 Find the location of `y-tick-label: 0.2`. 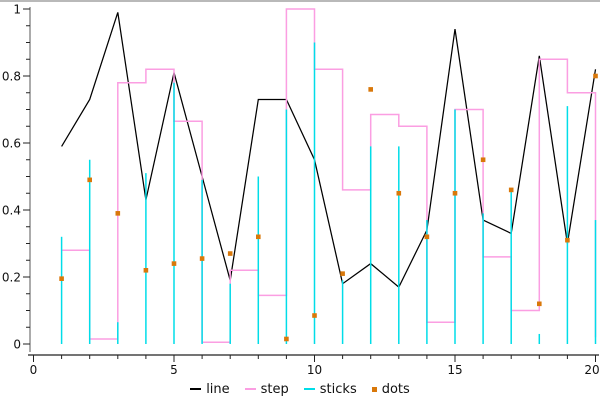

y-tick-label: 0.2 is located at coordinates (11, 278).